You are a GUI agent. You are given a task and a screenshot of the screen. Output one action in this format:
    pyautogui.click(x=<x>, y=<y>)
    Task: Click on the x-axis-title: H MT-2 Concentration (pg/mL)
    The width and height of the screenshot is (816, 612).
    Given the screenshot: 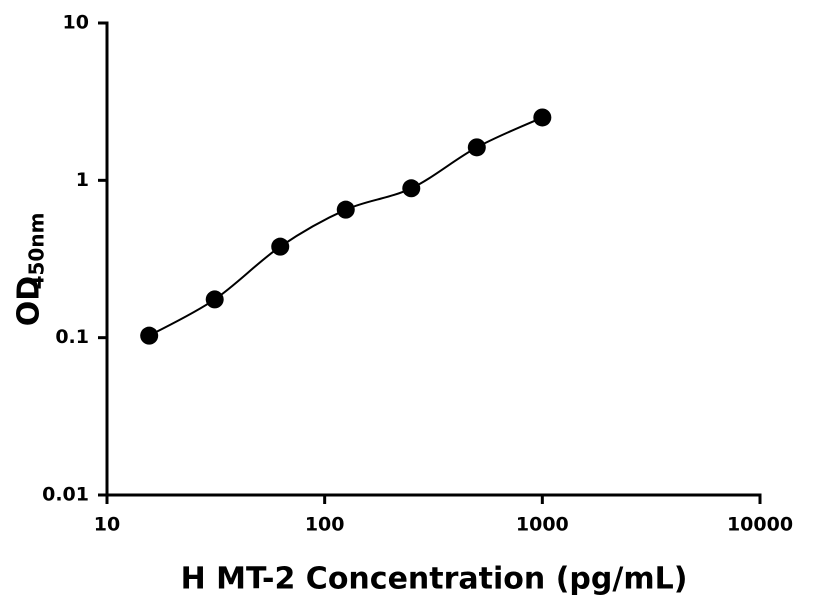 What is the action you would take?
    pyautogui.click(x=434, y=579)
    